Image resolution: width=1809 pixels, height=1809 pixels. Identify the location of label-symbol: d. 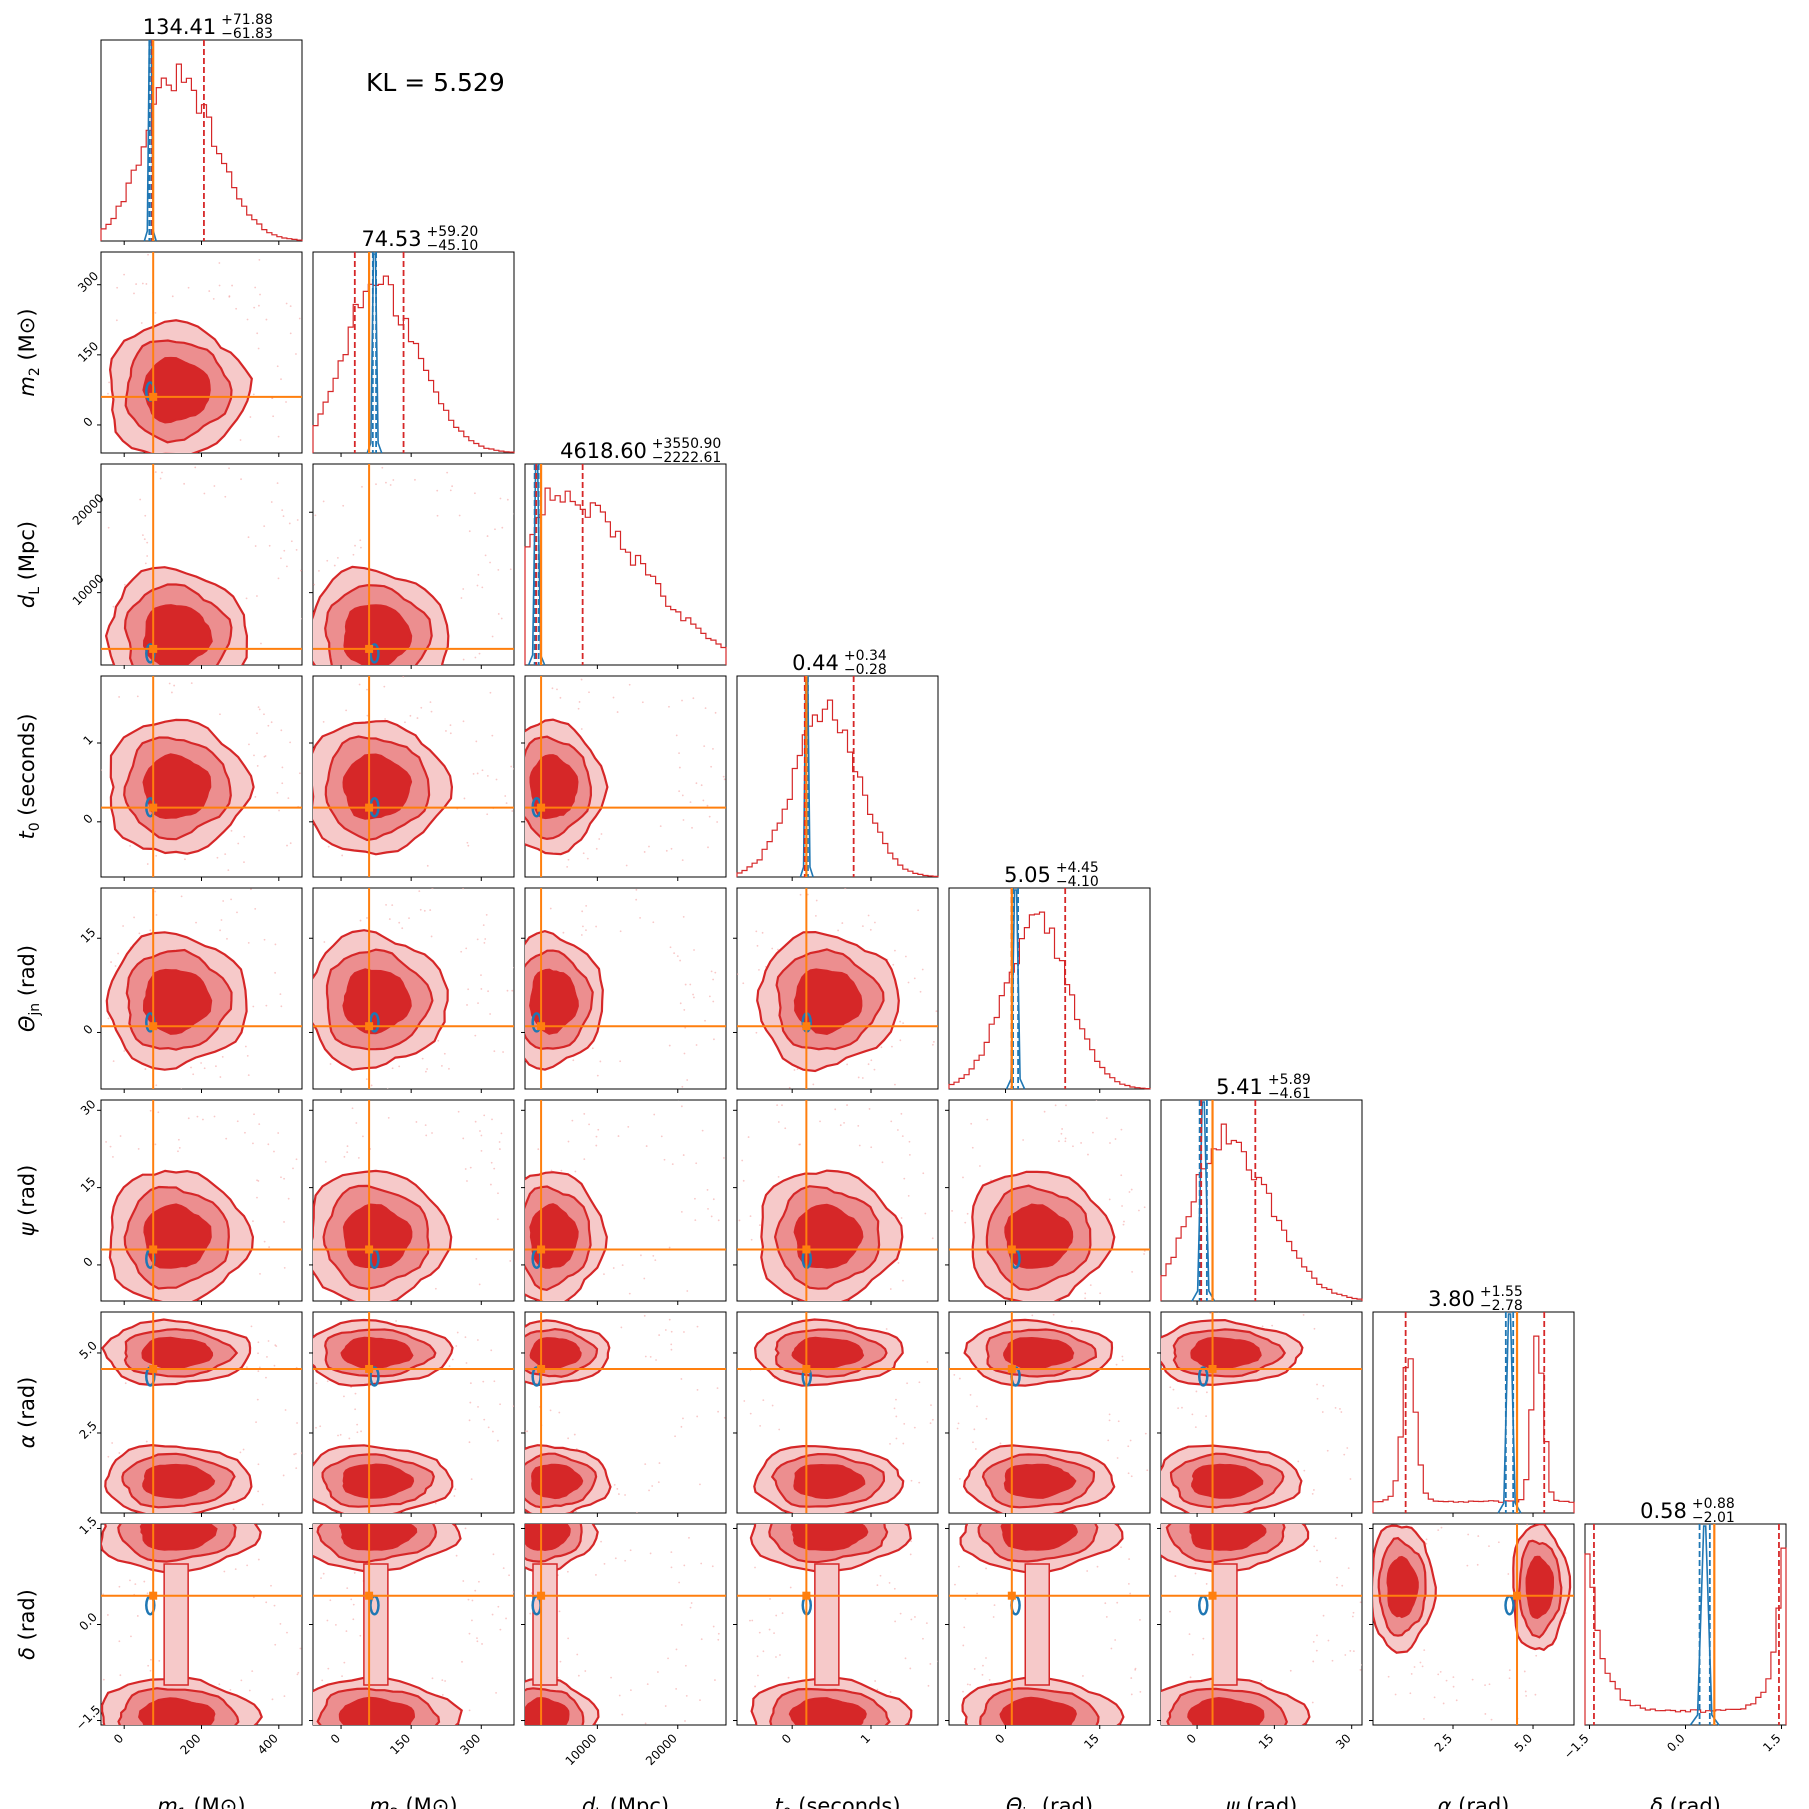
(27, 601).